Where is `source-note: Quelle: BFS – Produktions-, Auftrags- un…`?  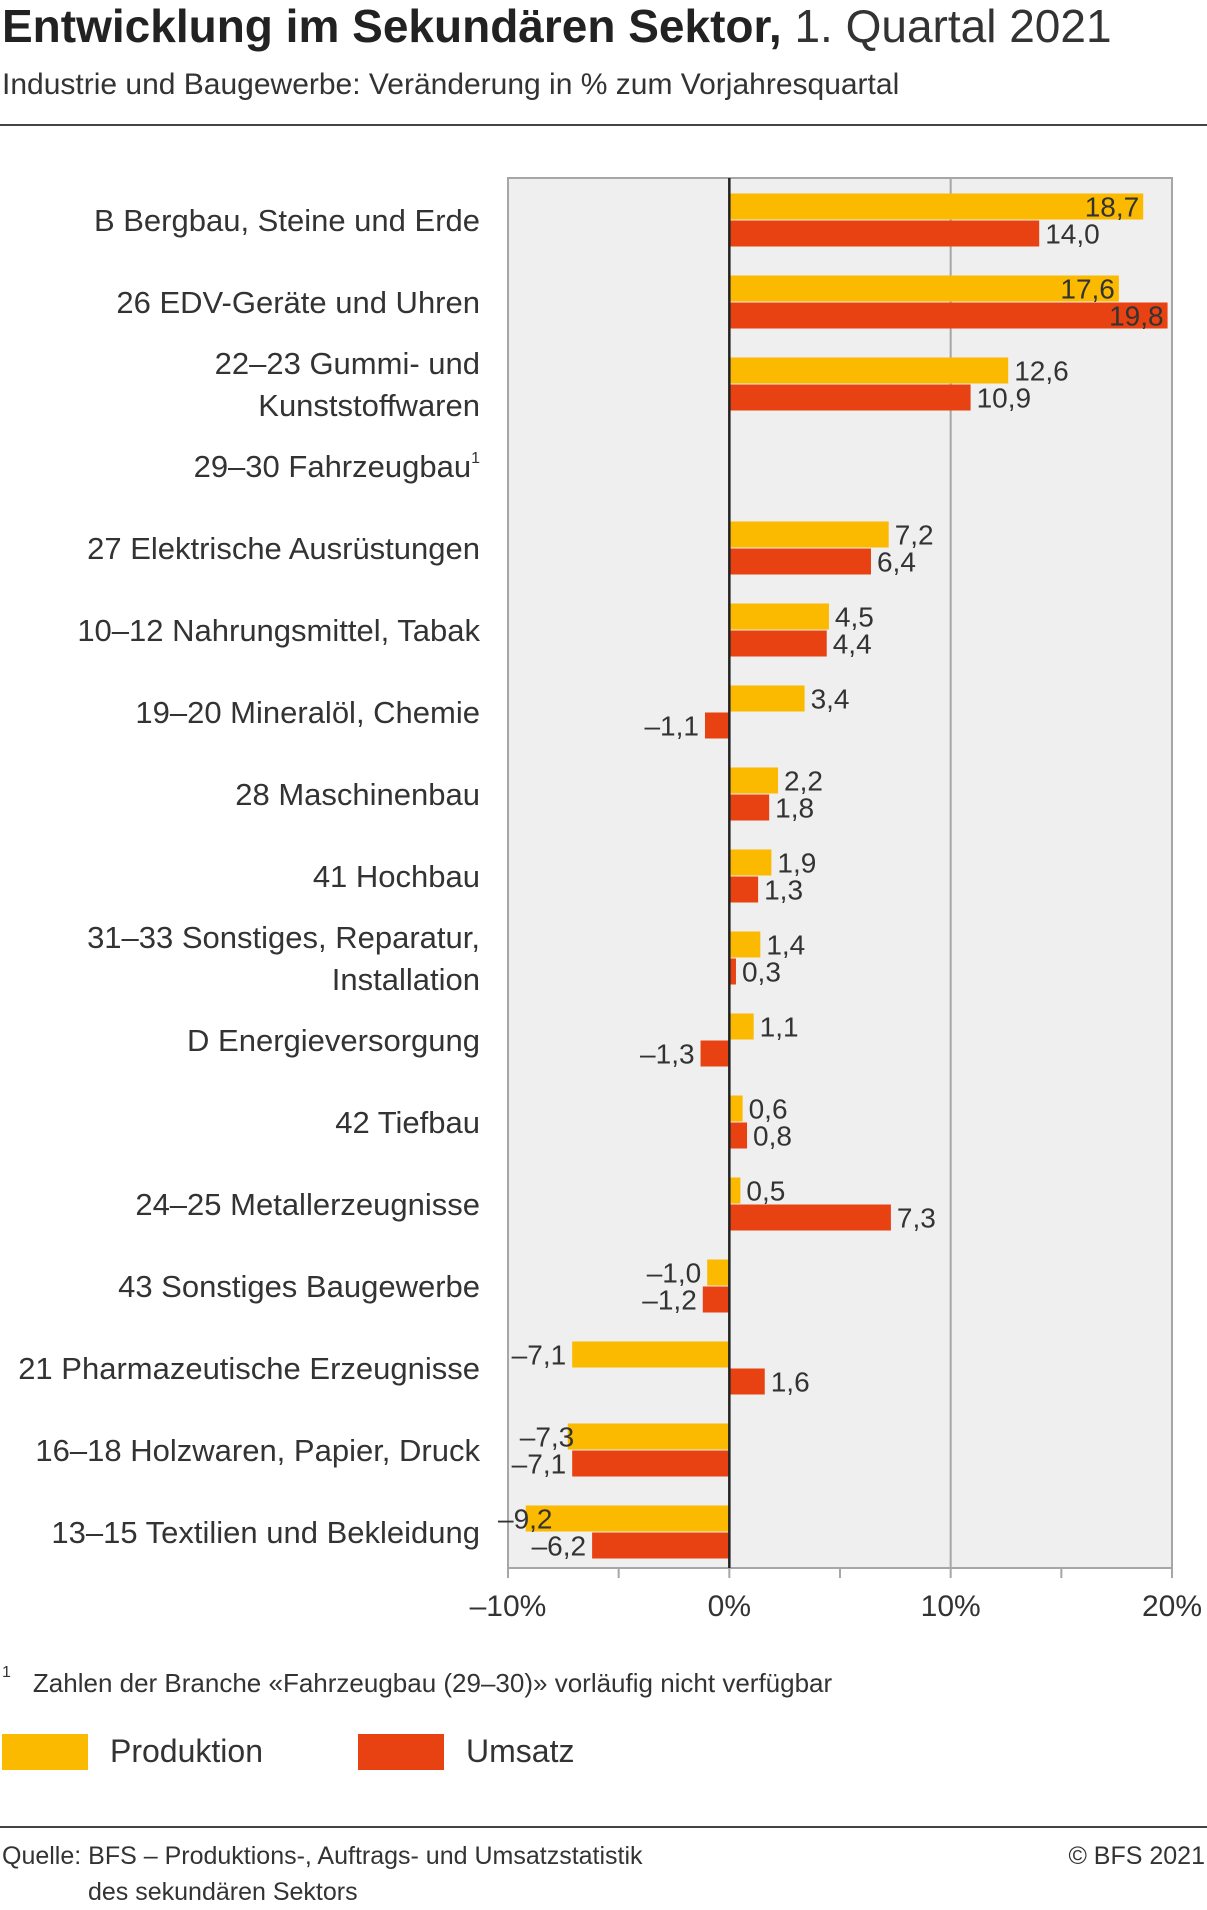 source-note: Quelle: BFS – Produktions-, Auftrags- un… is located at coordinates (322, 1874).